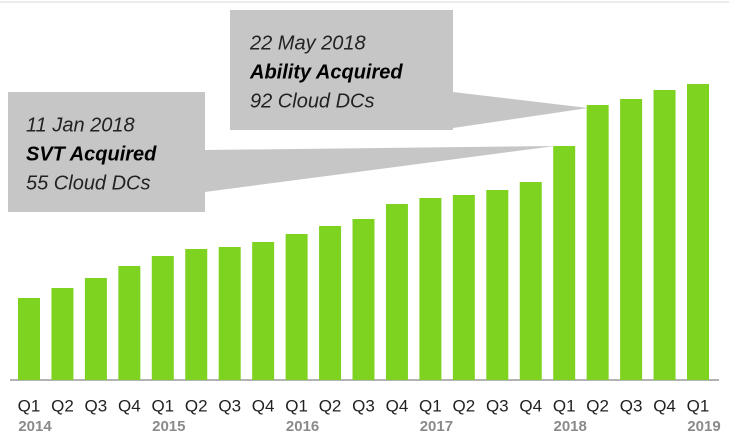 Image resolution: width=729 pixels, height=435 pixels. Describe the element at coordinates (703, 426) in the screenshot. I see `year-label: 2019` at that location.